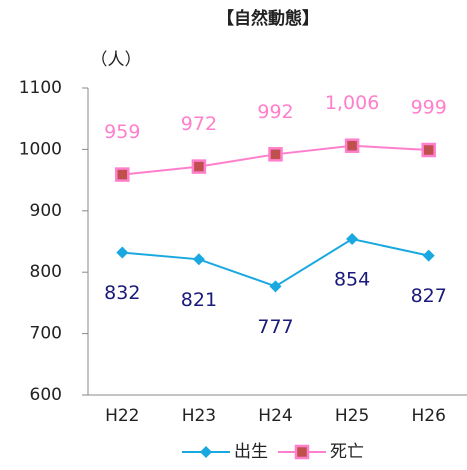 Image resolution: width=467 pixels, height=470 pixels. Describe the element at coordinates (251, 452) in the screenshot. I see `legend-label: 出生` at that location.